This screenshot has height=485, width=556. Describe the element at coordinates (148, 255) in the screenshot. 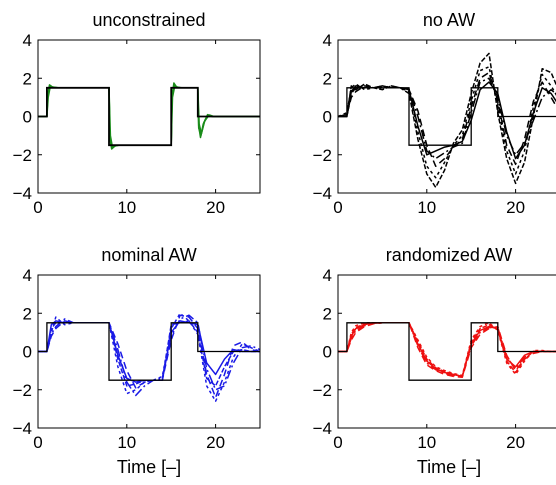

I see `subplot-title: nominal AW` at that location.